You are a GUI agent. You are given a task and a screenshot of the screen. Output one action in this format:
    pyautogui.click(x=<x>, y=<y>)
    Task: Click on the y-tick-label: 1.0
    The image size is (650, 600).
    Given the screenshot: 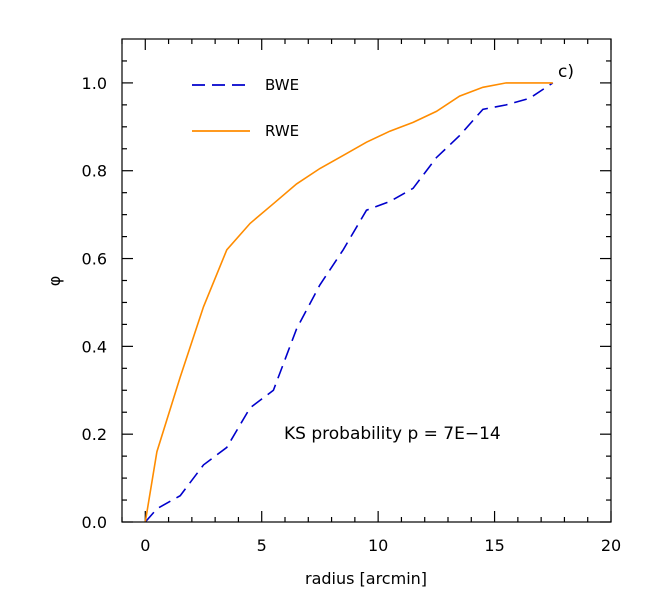 What is the action you would take?
    pyautogui.click(x=94, y=83)
    